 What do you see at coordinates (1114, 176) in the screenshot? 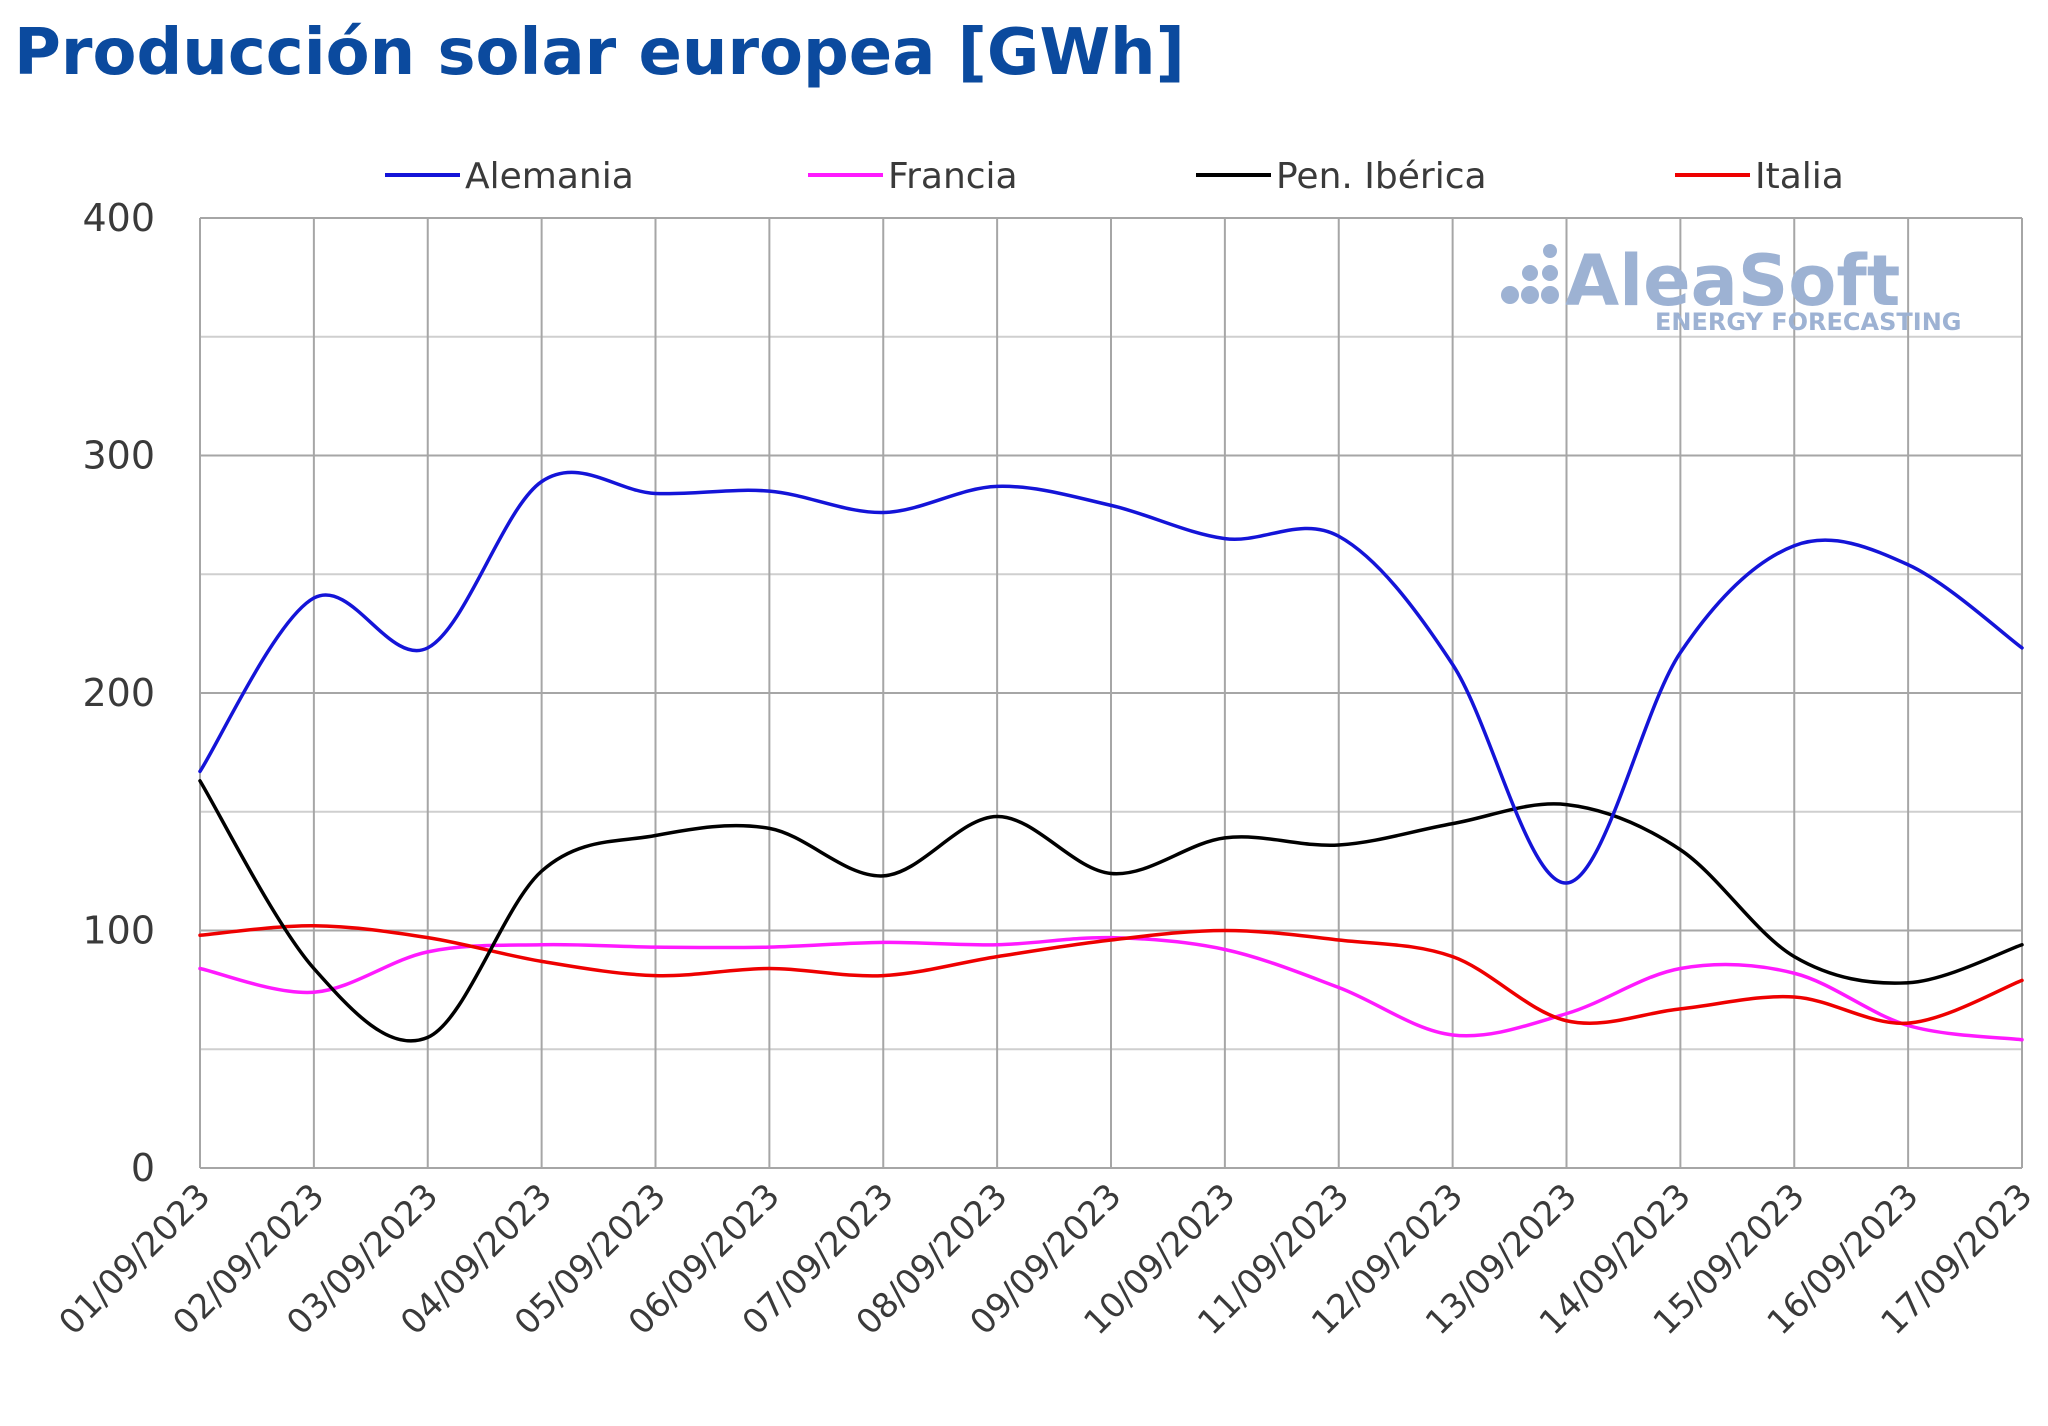
I see `legend: Alemania Francia Pen. Ibérica Italia` at bounding box center [1114, 176].